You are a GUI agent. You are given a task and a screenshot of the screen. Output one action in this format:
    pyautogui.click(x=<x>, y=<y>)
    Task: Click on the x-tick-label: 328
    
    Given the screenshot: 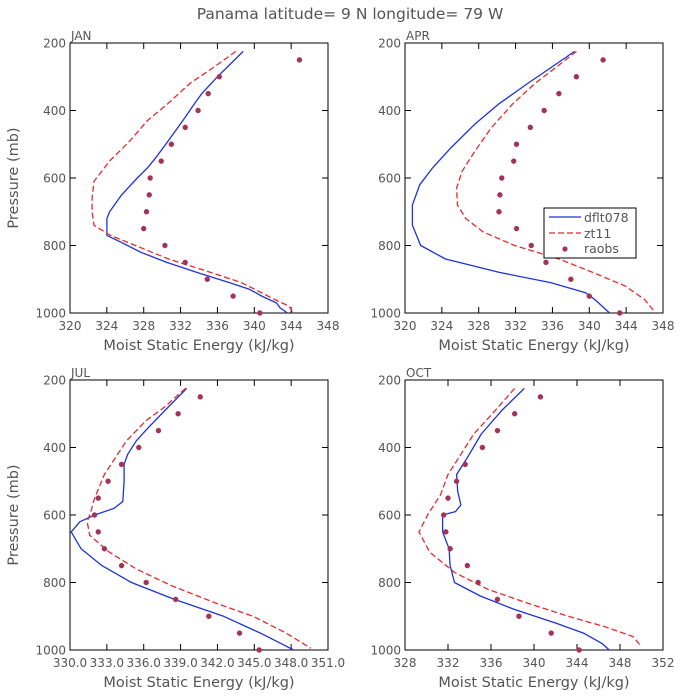 What is the action you would take?
    pyautogui.click(x=478, y=326)
    